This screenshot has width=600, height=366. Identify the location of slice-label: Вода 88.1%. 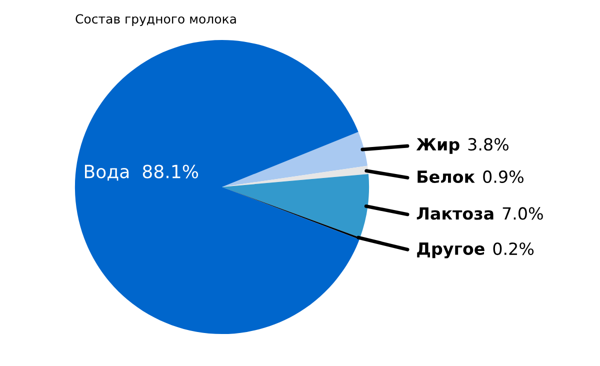
(141, 172).